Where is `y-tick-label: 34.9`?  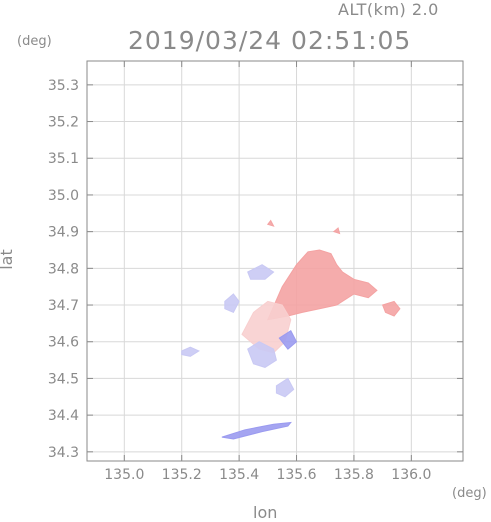
y-tick-label: 34.9 is located at coordinates (63, 233).